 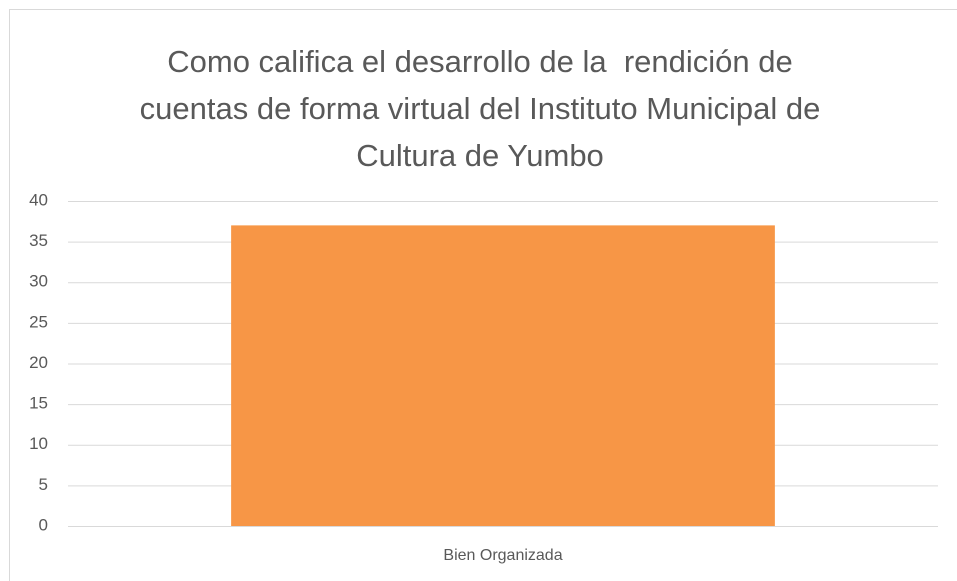 What do you see at coordinates (38, 443) in the screenshot?
I see `y-tick-label: 10` at bounding box center [38, 443].